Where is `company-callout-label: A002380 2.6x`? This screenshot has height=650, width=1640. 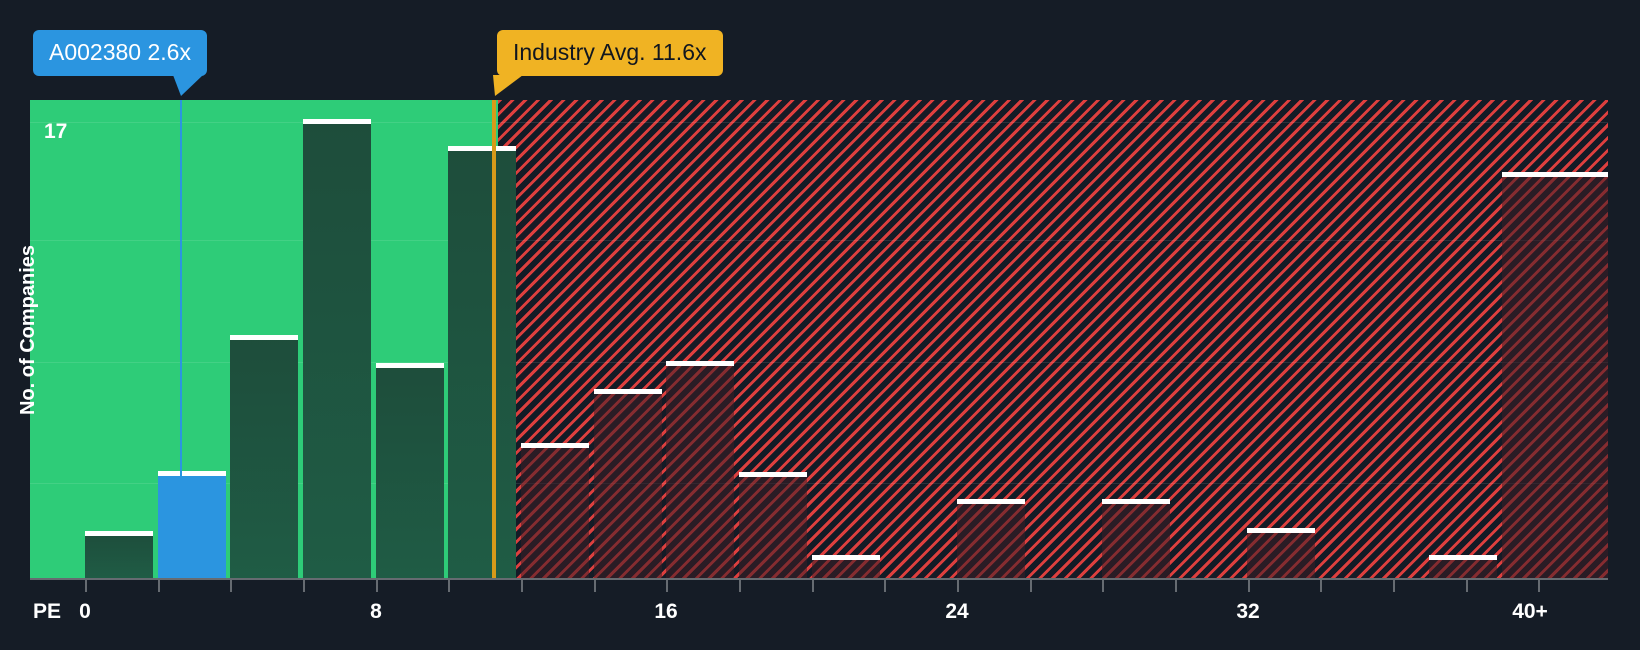
company-callout-label: A002380 2.6x is located at coordinates (120, 52).